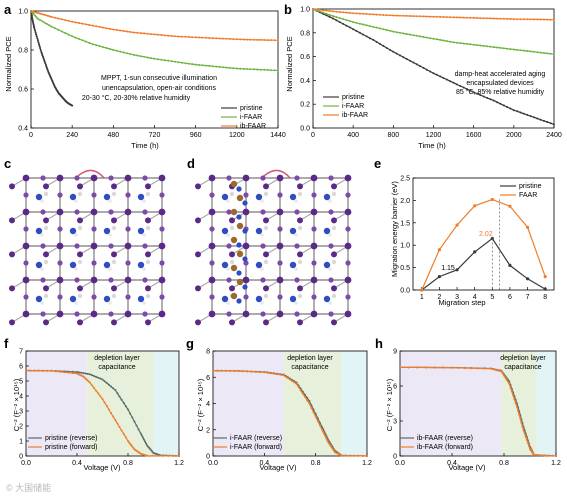  Describe the element at coordinates (445, 438) in the screenshot. I see `legend-h-reverse: ib-FAAR (reverse)` at that location.